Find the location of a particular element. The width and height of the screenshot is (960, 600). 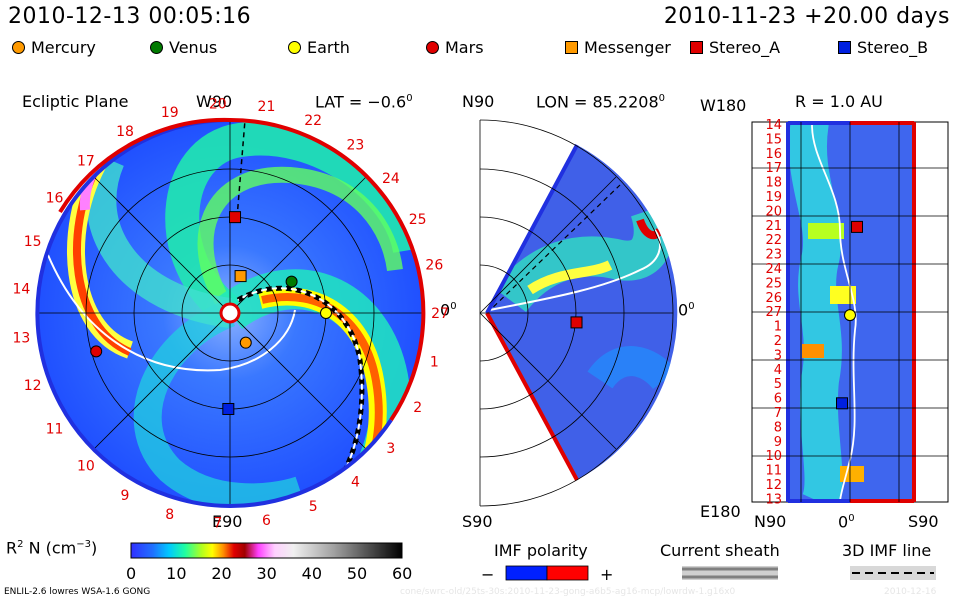

legend-label: Mercury is located at coordinates (63, 47).